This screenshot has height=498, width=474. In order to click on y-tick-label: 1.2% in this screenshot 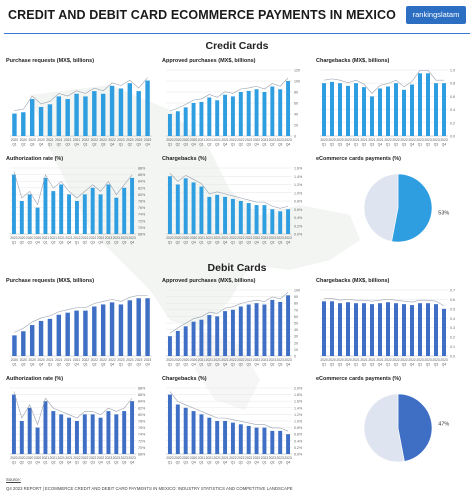, I will do `click(298, 185)`.